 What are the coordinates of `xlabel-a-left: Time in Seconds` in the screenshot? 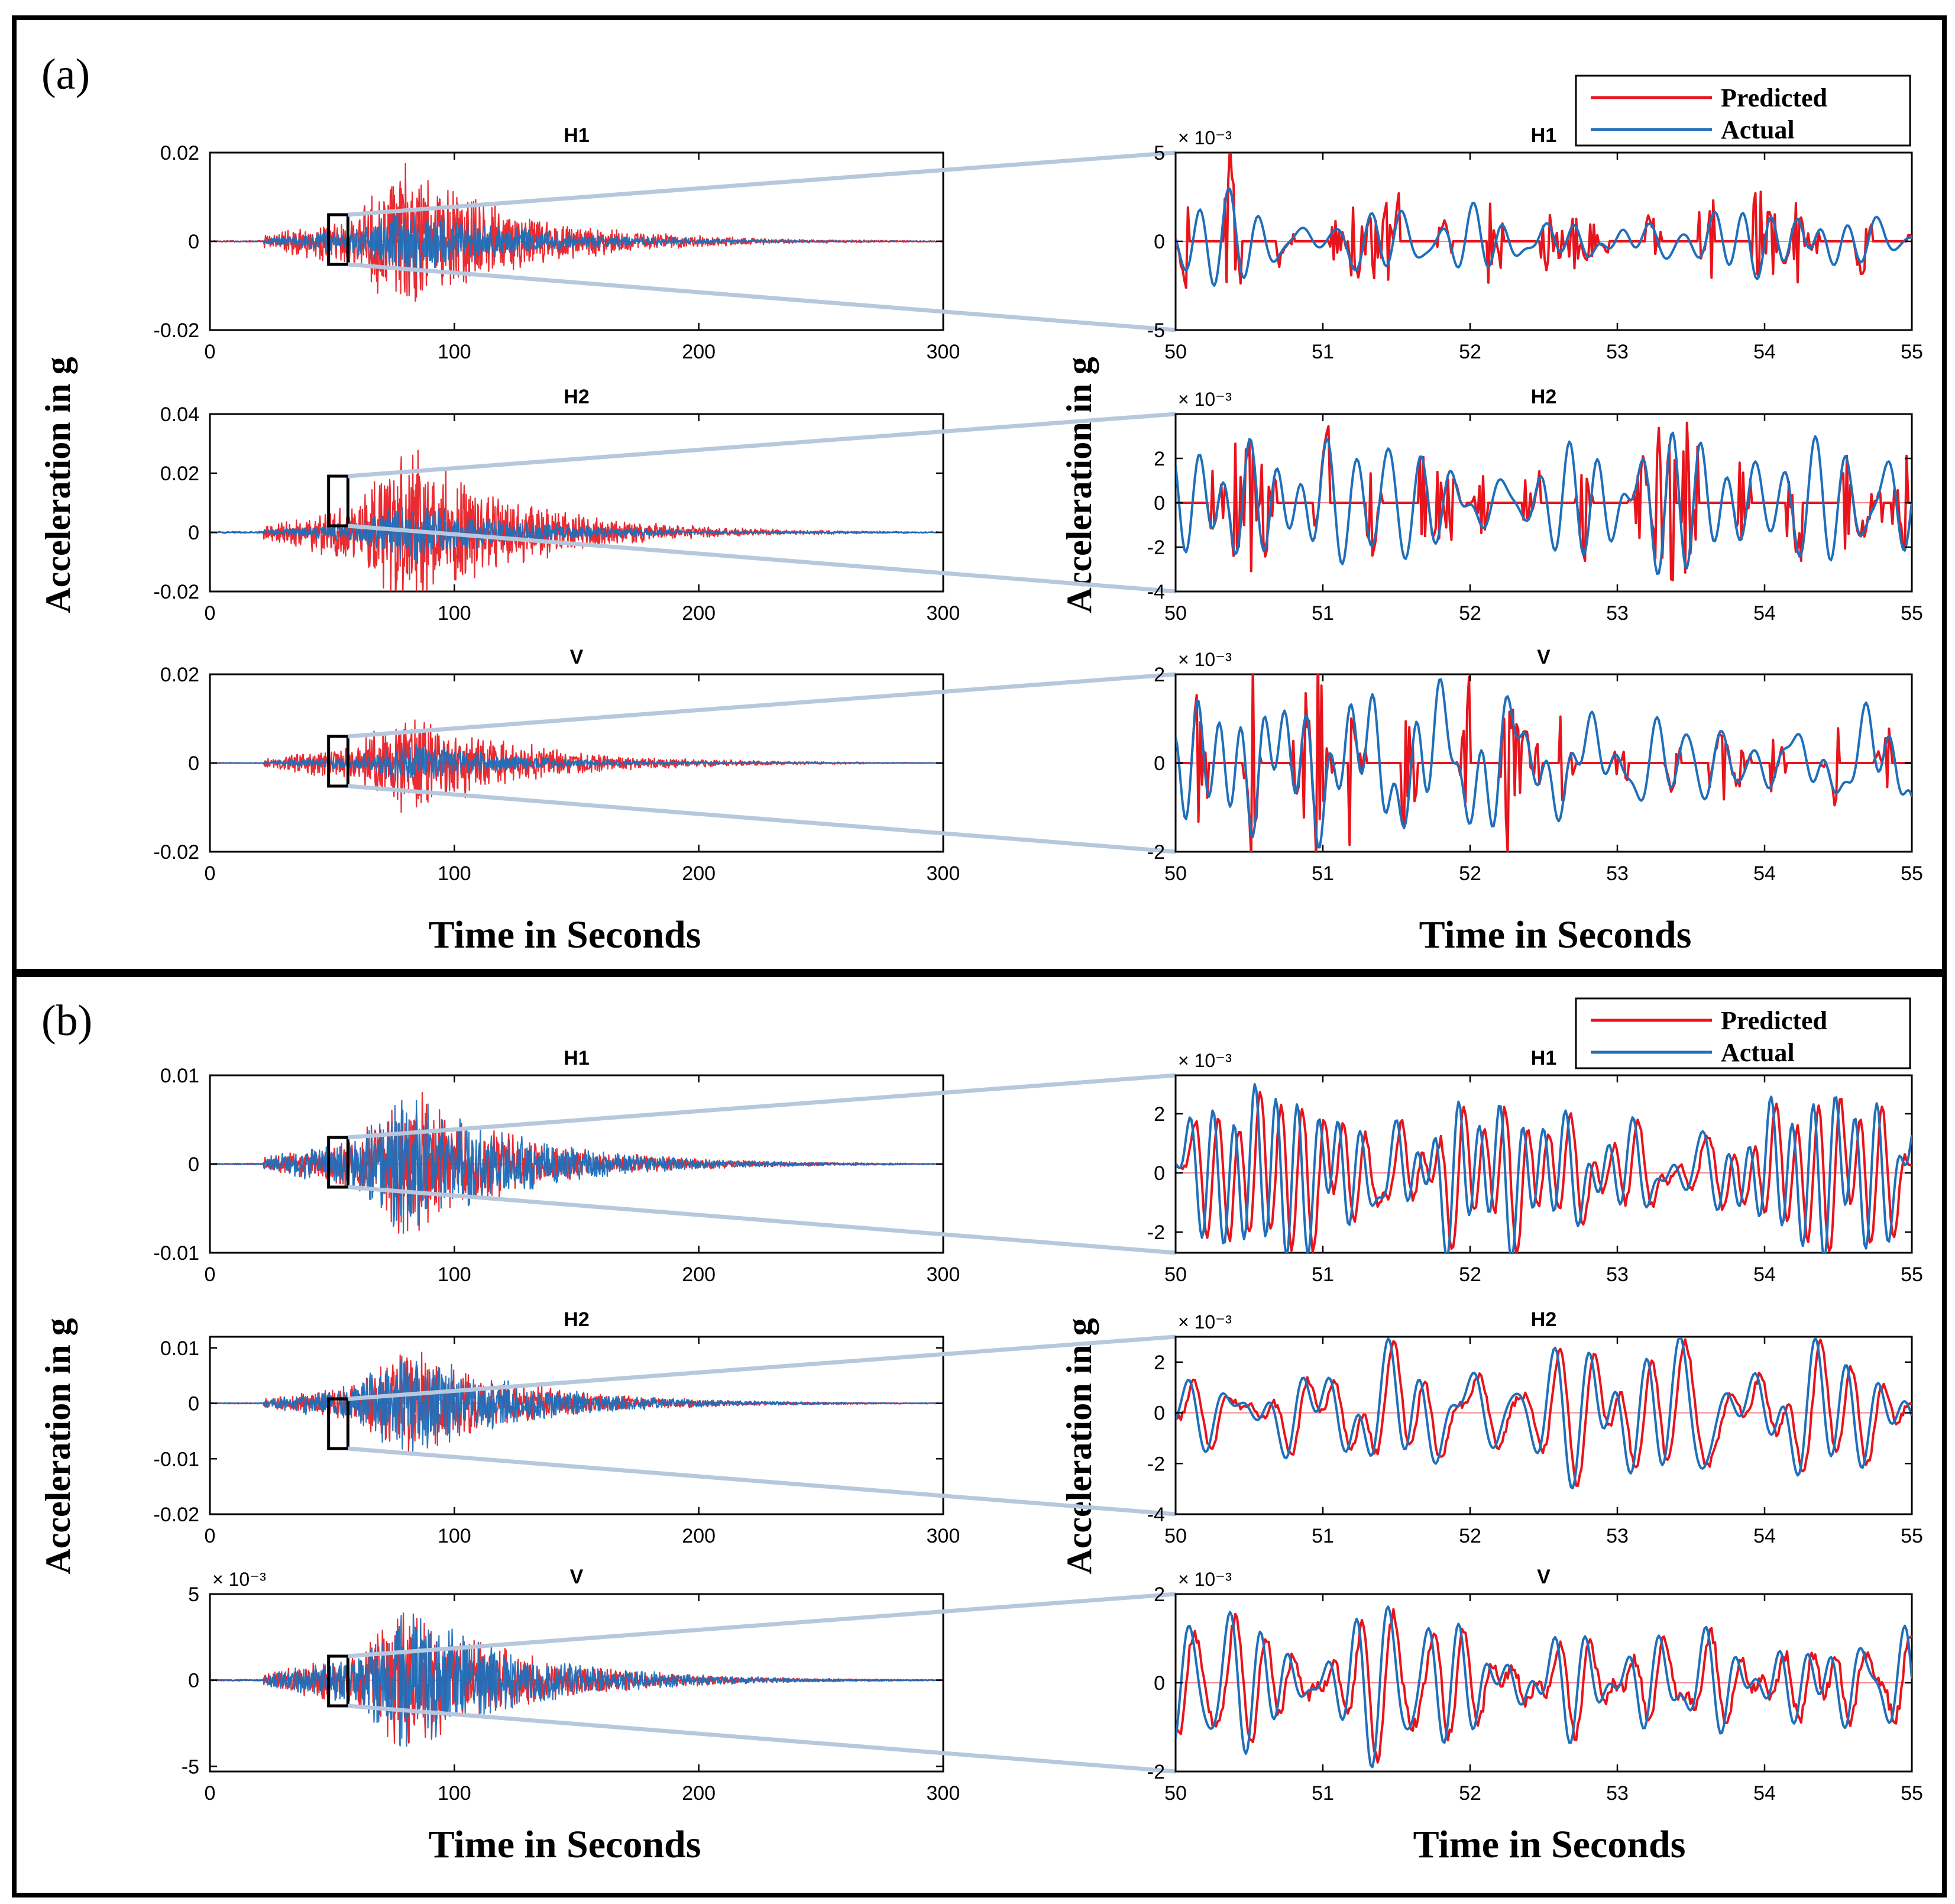 It's located at (565, 934).